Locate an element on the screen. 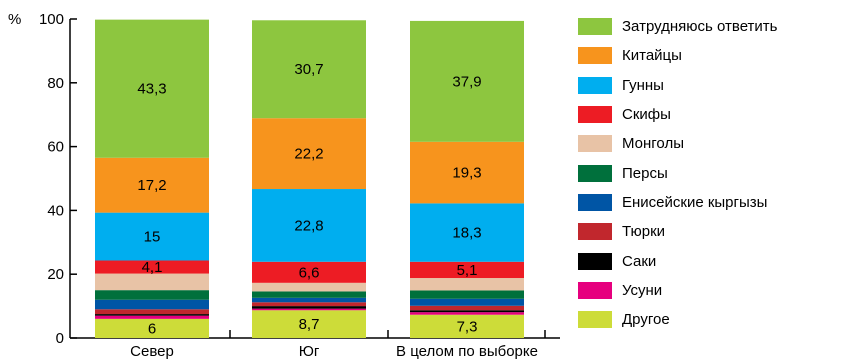 The width and height of the screenshot is (841, 361). bar-value-label: 15 is located at coordinates (152, 237).